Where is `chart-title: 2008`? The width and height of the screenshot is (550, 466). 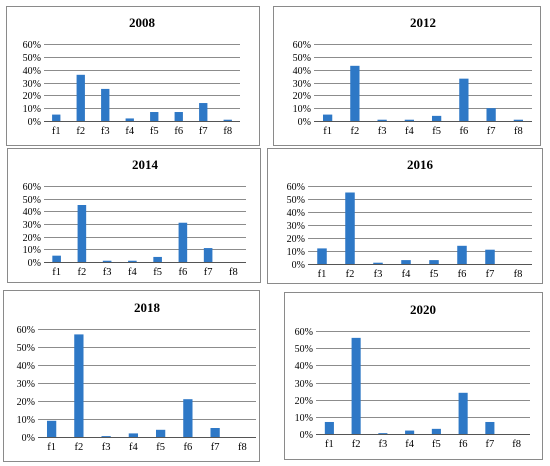
chart-title: 2008 is located at coordinates (142, 22).